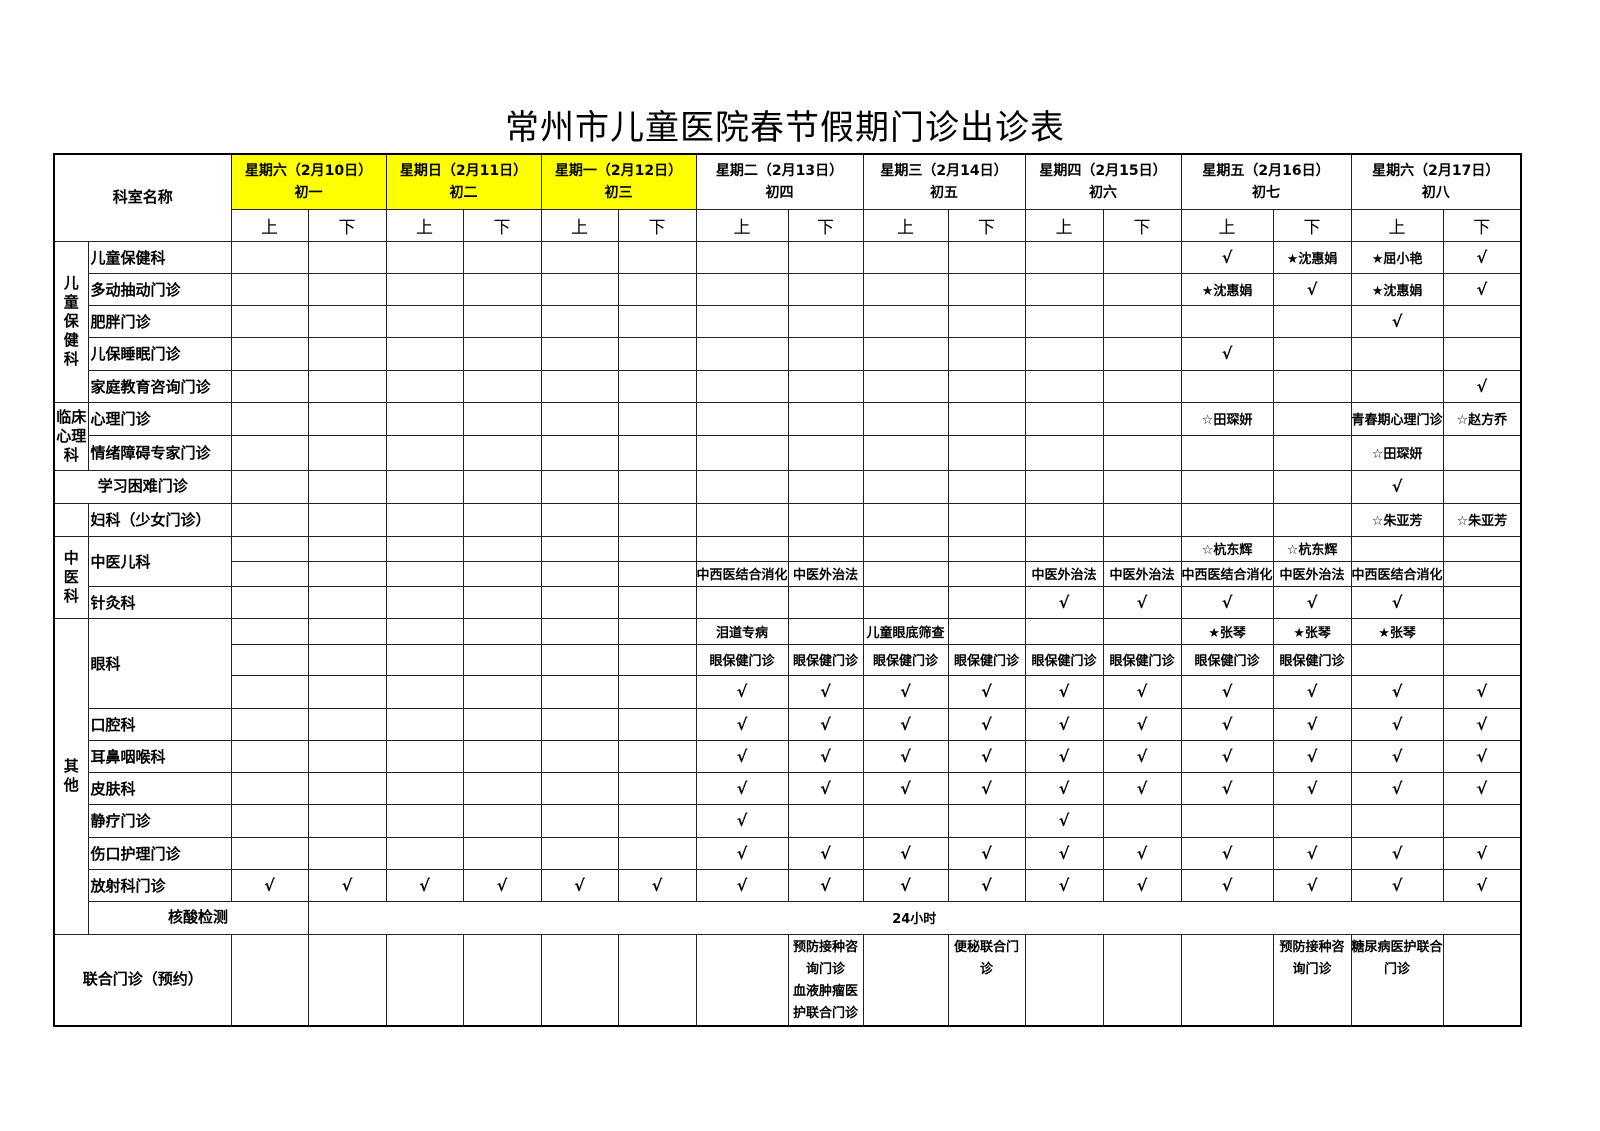 The width and height of the screenshot is (1600, 1131). I want to click on page-title: 常州市儿童医院春节假期门诊出诊表, so click(785, 128).